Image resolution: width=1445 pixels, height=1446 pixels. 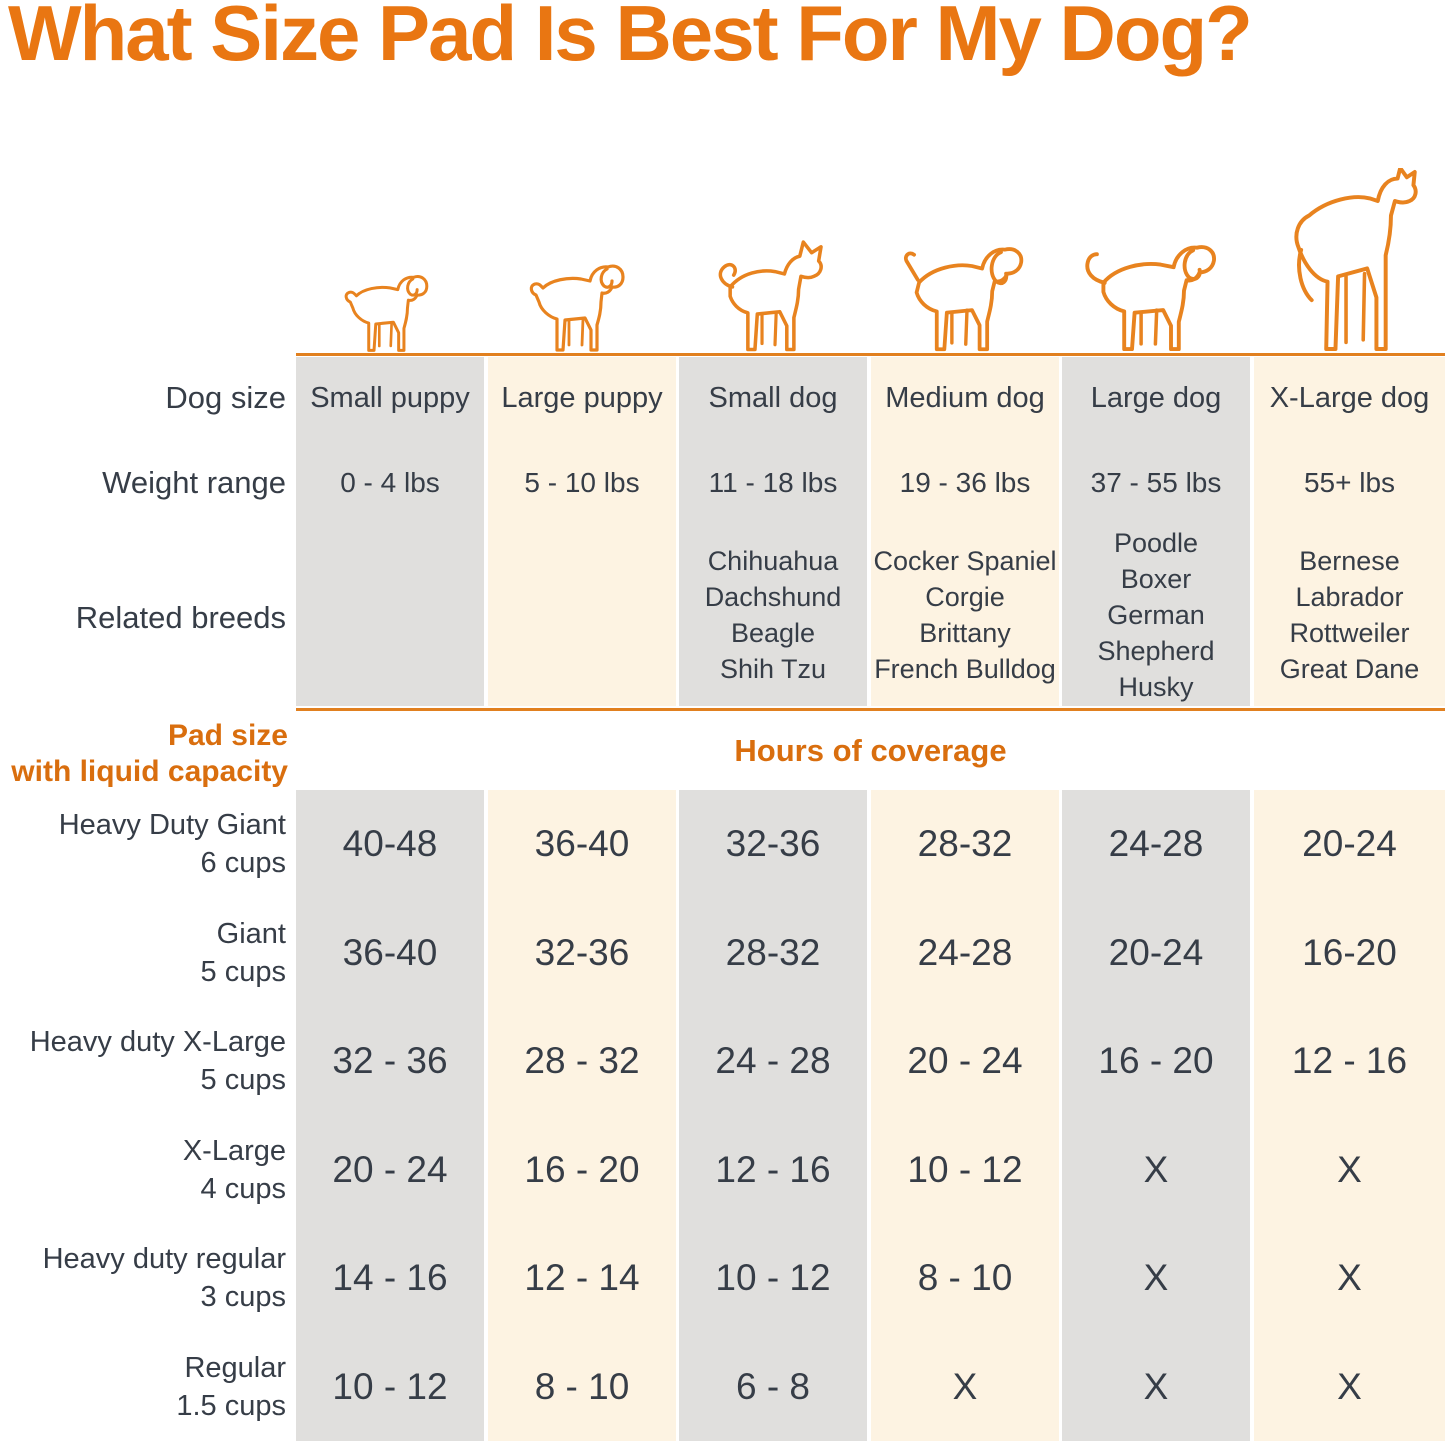 What do you see at coordinates (582, 1277) in the screenshot?
I see `hours-cell: 12 - 14` at bounding box center [582, 1277].